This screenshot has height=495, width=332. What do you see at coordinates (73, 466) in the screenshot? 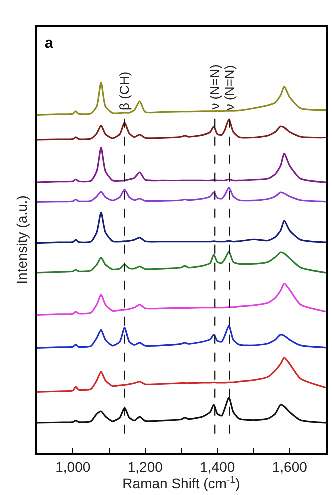
I see `x-tick-label: 1,000` at bounding box center [73, 466].